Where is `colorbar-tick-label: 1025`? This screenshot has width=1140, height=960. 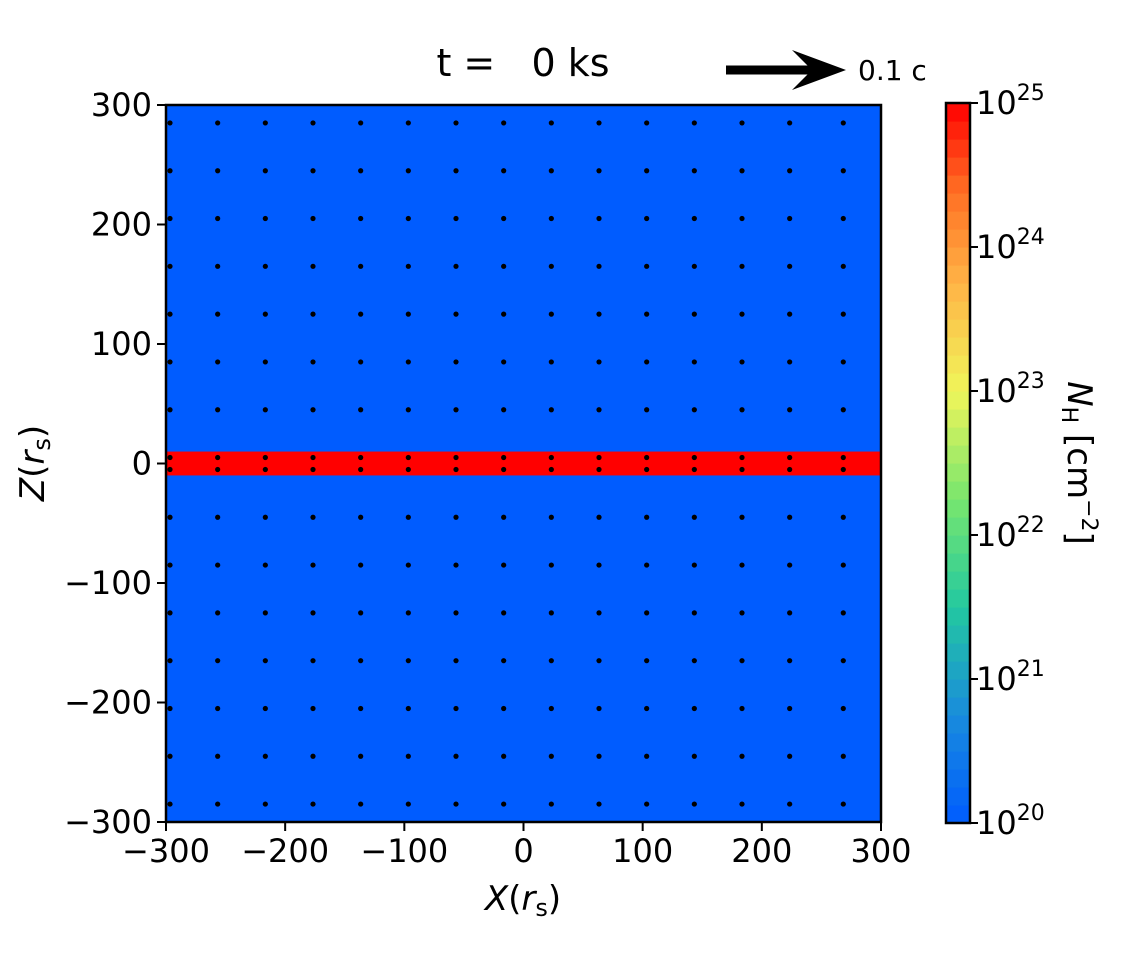
colorbar-tick-label: 1025 is located at coordinates (1010, 101).